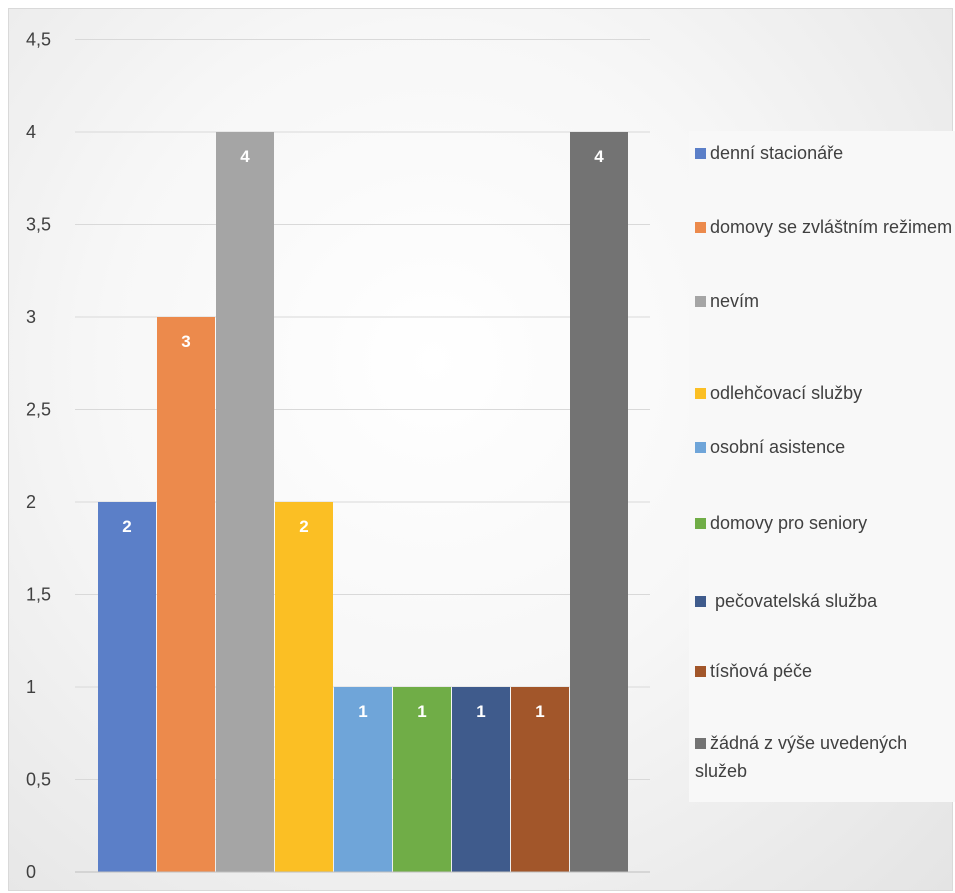  Describe the element at coordinates (31, 502) in the screenshot. I see `y-tick-label: 2` at that location.